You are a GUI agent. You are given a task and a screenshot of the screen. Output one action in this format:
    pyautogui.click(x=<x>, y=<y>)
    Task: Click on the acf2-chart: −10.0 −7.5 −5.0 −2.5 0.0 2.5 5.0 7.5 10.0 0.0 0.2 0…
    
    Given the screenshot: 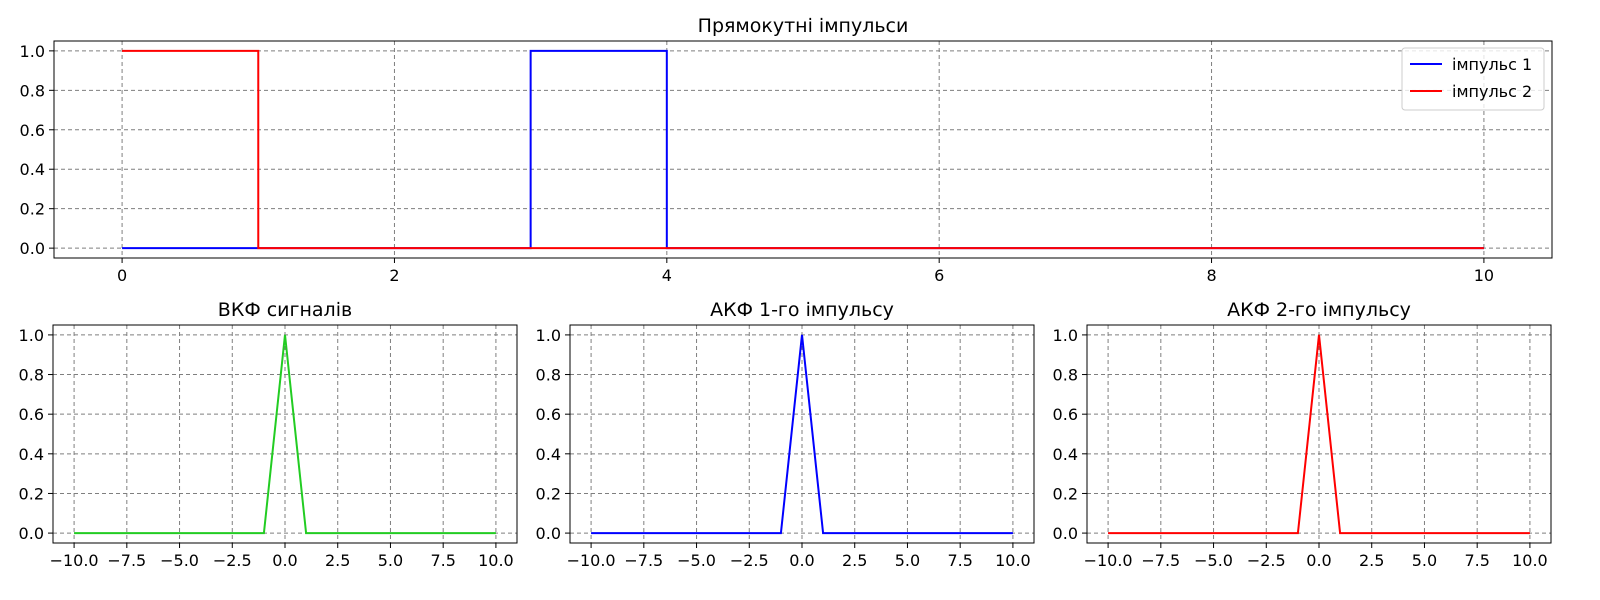 What is the action you would take?
    pyautogui.click(x=1302, y=434)
    